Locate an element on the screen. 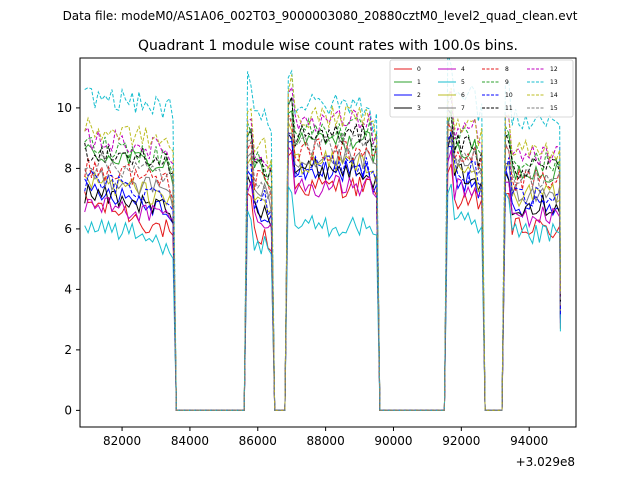 This screenshot has height=480, width=640. legend-label-3: 3 is located at coordinates (419, 108).